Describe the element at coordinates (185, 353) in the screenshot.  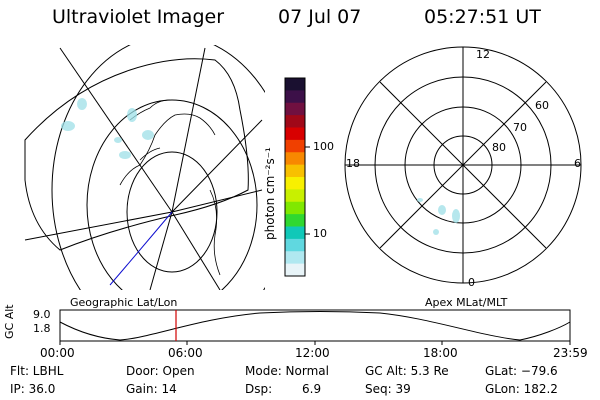
I see `altitude-xtick-0600: 06:00` at that location.